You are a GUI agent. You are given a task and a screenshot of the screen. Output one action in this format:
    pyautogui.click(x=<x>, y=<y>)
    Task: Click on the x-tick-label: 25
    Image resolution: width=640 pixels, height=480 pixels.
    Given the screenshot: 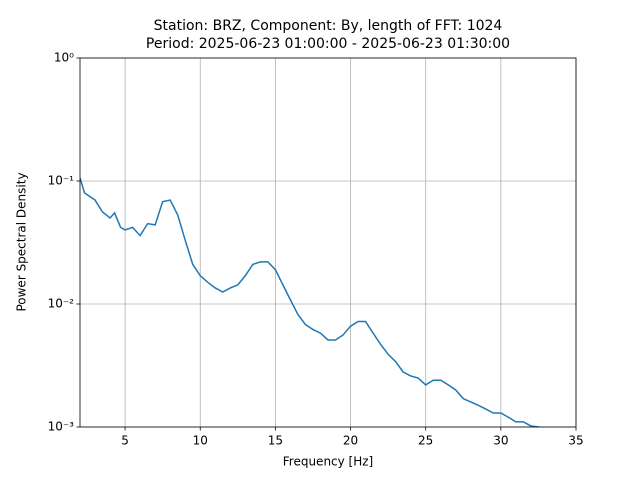 What is the action you would take?
    pyautogui.click(x=425, y=441)
    